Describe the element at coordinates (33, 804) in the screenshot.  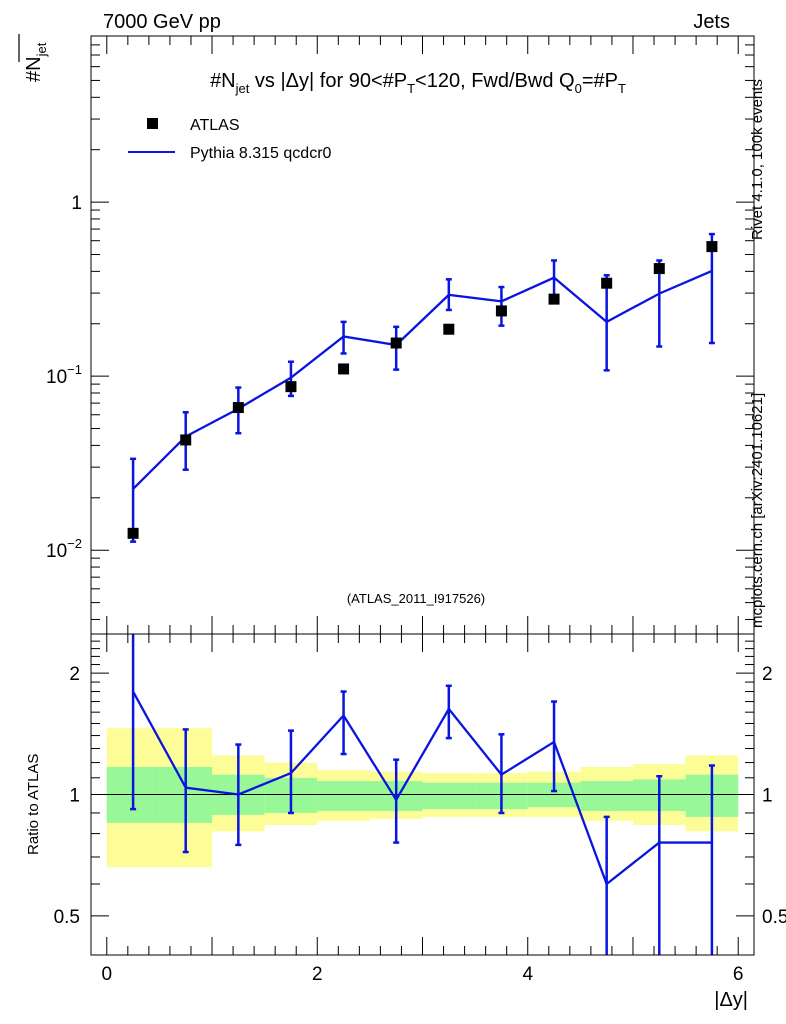
I see `ratio-y-axis-label: Ratio to ATLAS` at that location.